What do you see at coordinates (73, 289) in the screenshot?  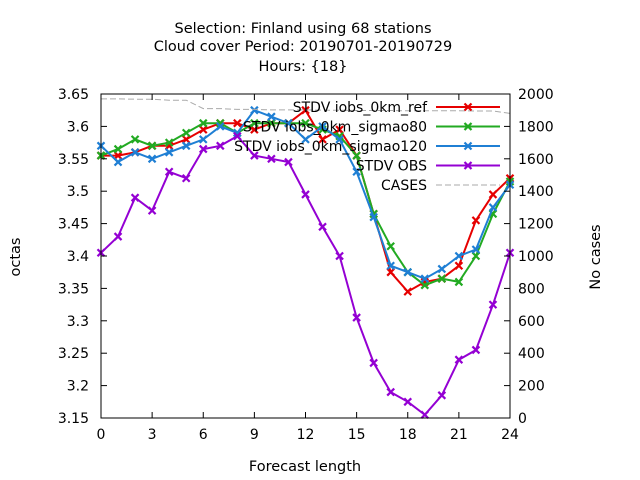 I see `y-tick-label: 3.35` at bounding box center [73, 289].